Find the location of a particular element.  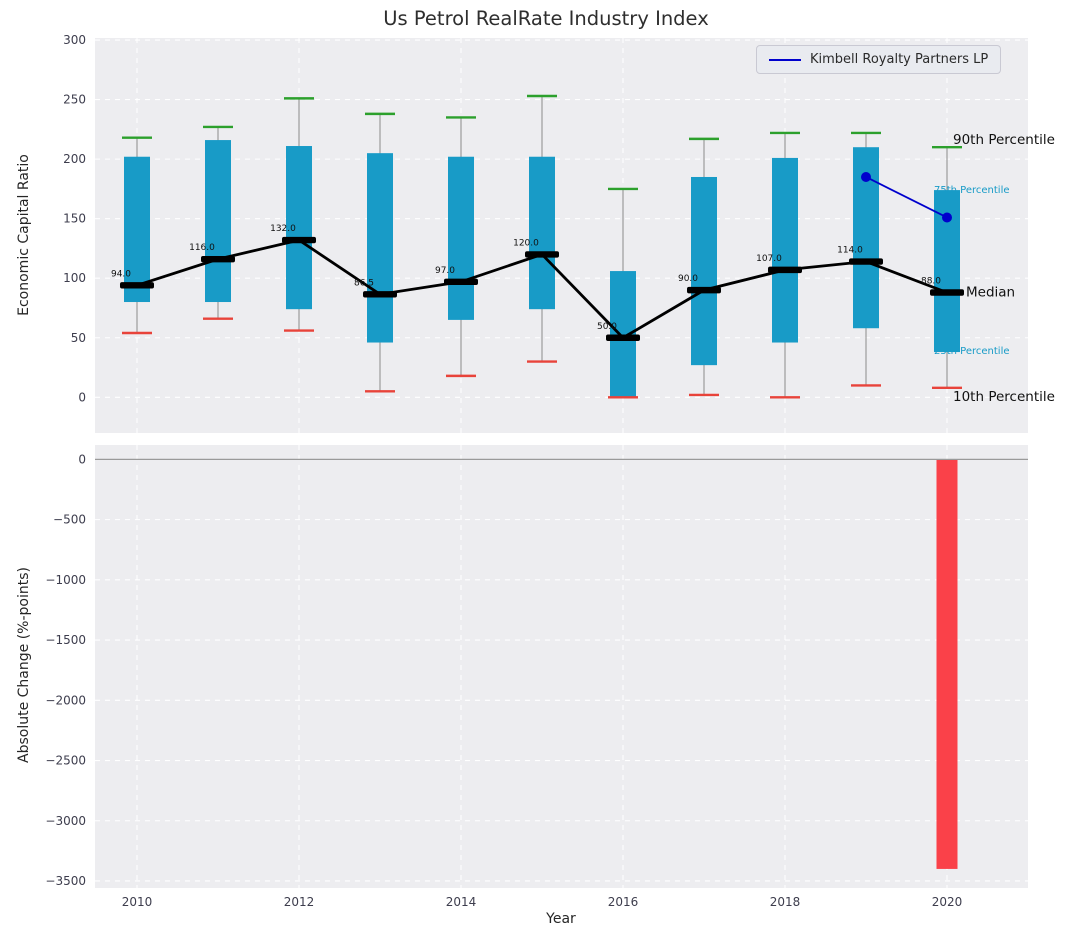

median-value-label-2010: 94.0 is located at coordinates (121, 274).